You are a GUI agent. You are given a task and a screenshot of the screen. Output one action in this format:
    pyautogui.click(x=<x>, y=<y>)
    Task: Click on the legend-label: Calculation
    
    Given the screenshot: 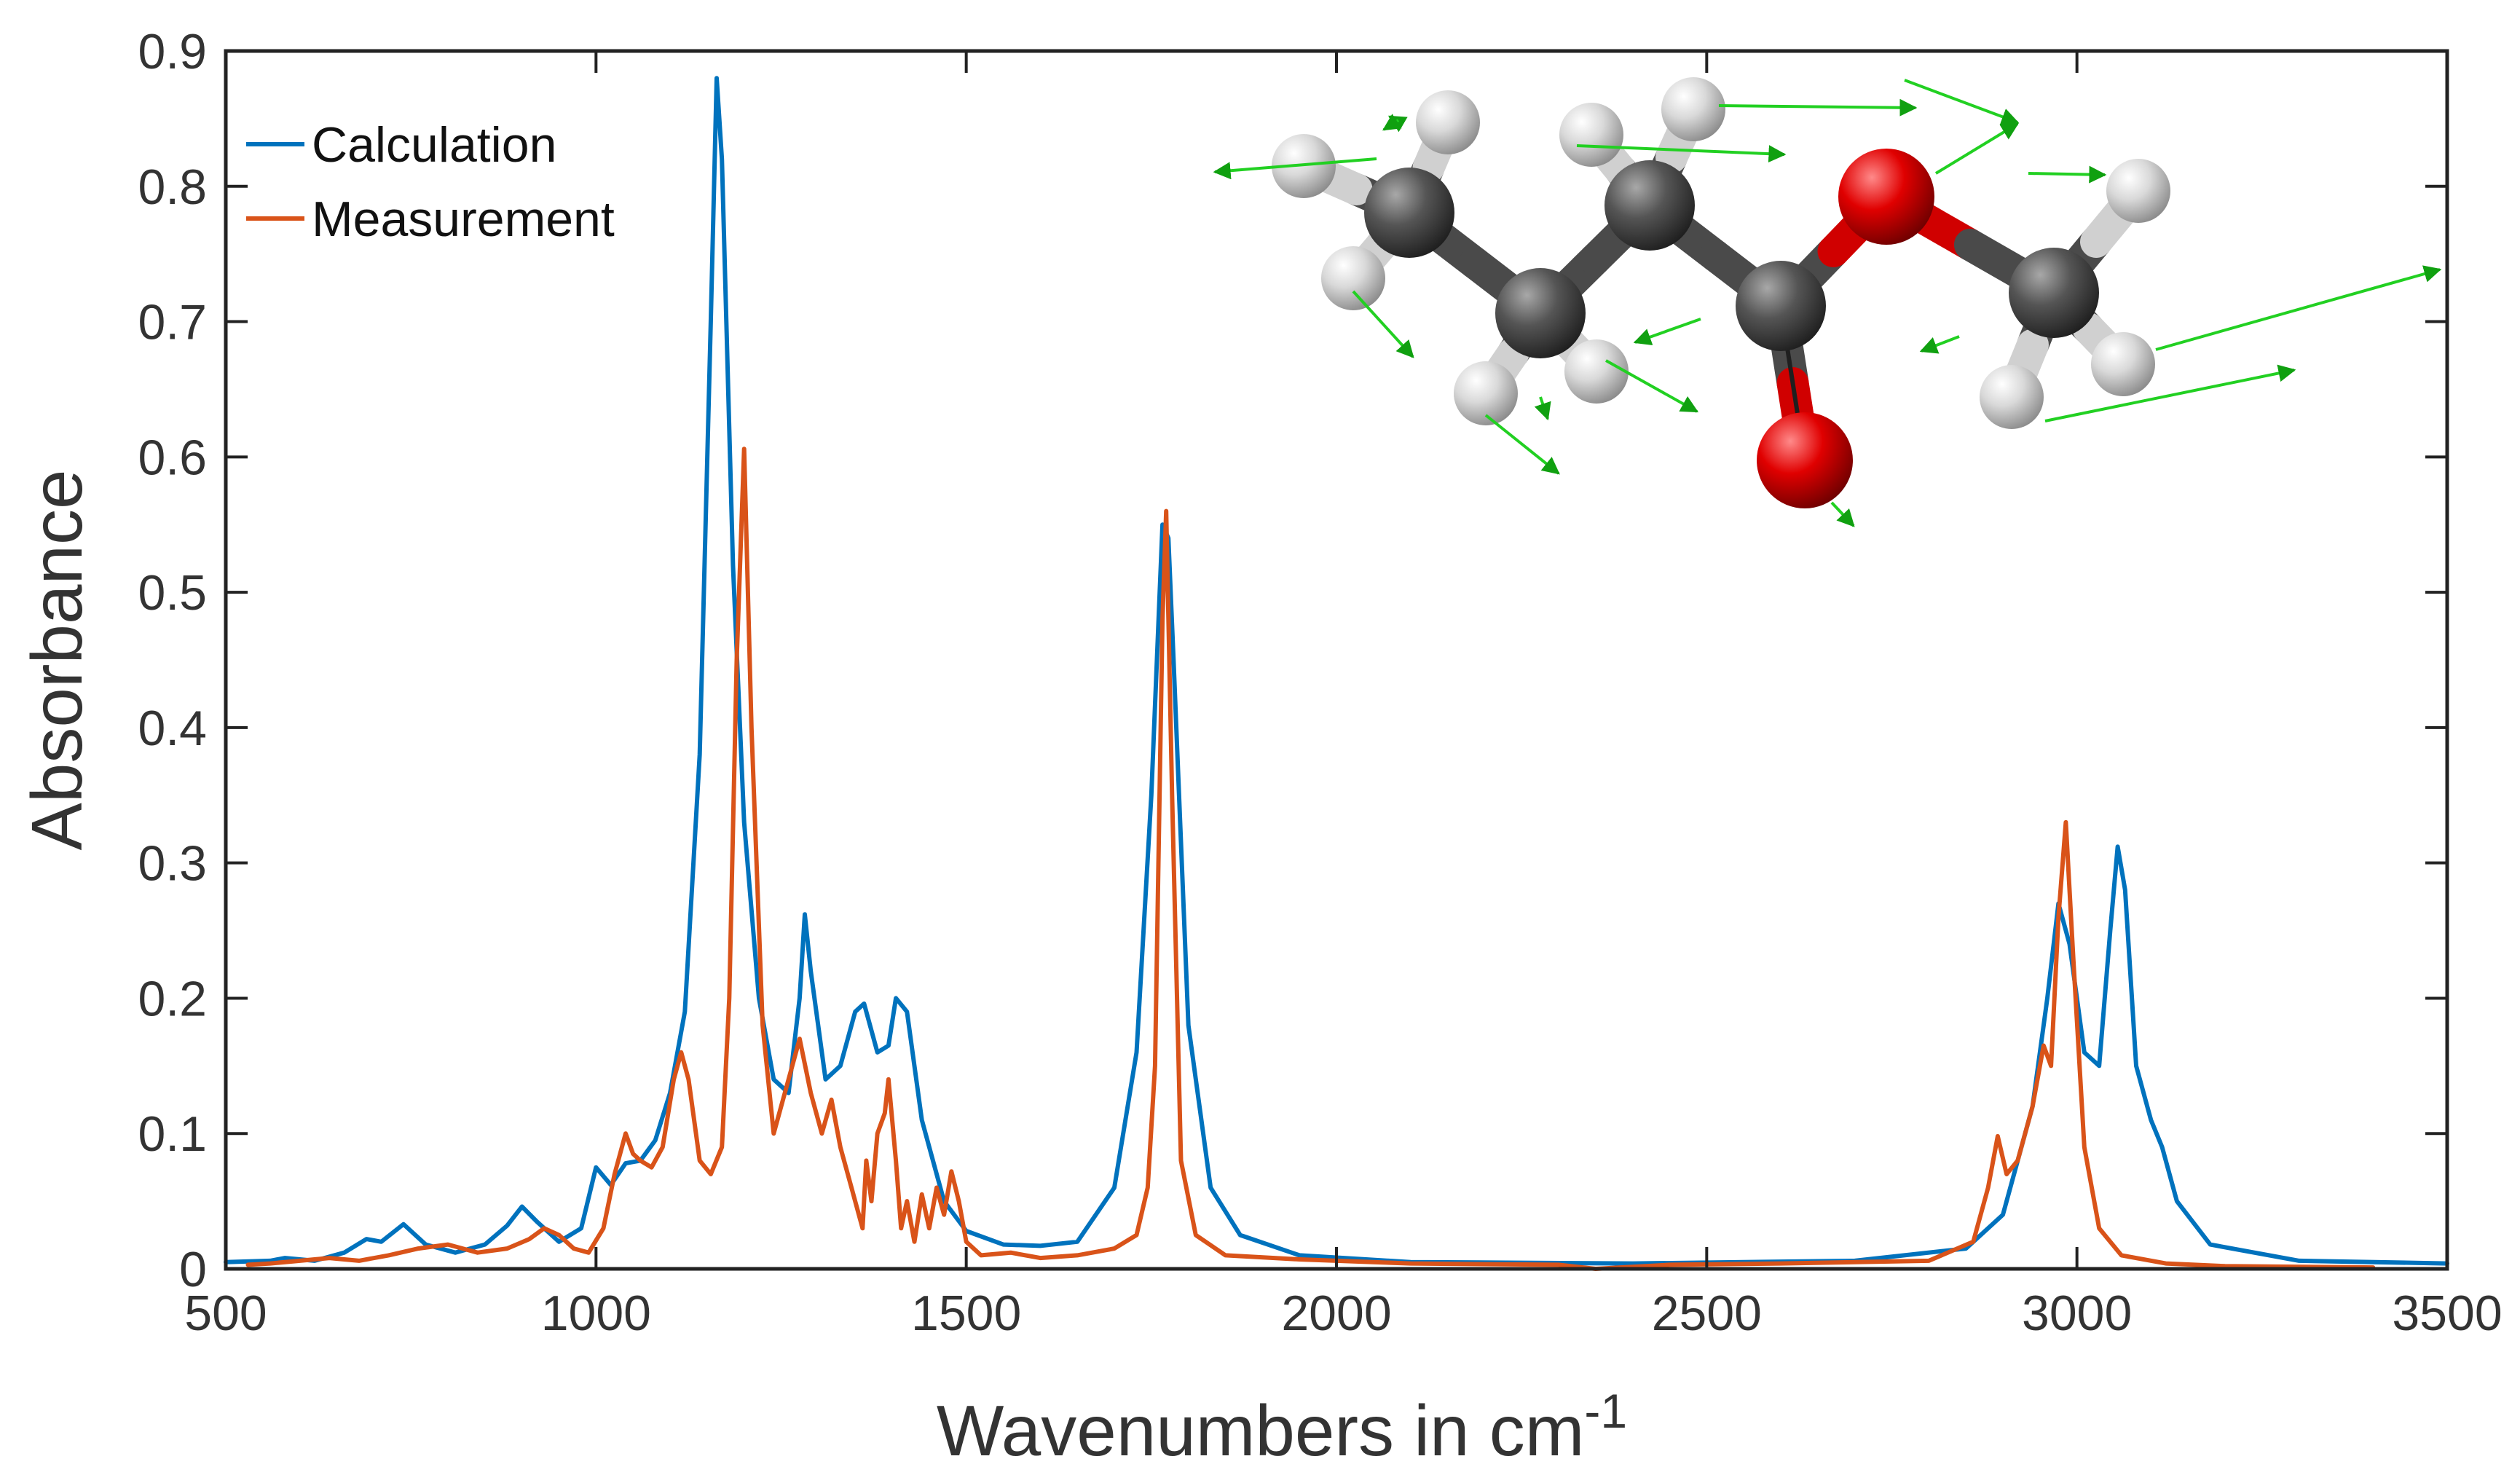 What is the action you would take?
    pyautogui.click(x=434, y=145)
    